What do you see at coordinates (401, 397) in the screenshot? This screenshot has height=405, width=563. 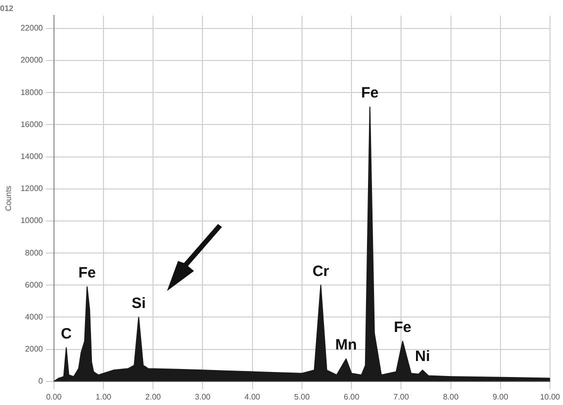 I see `x-tick-label: 7.00` at bounding box center [401, 397].